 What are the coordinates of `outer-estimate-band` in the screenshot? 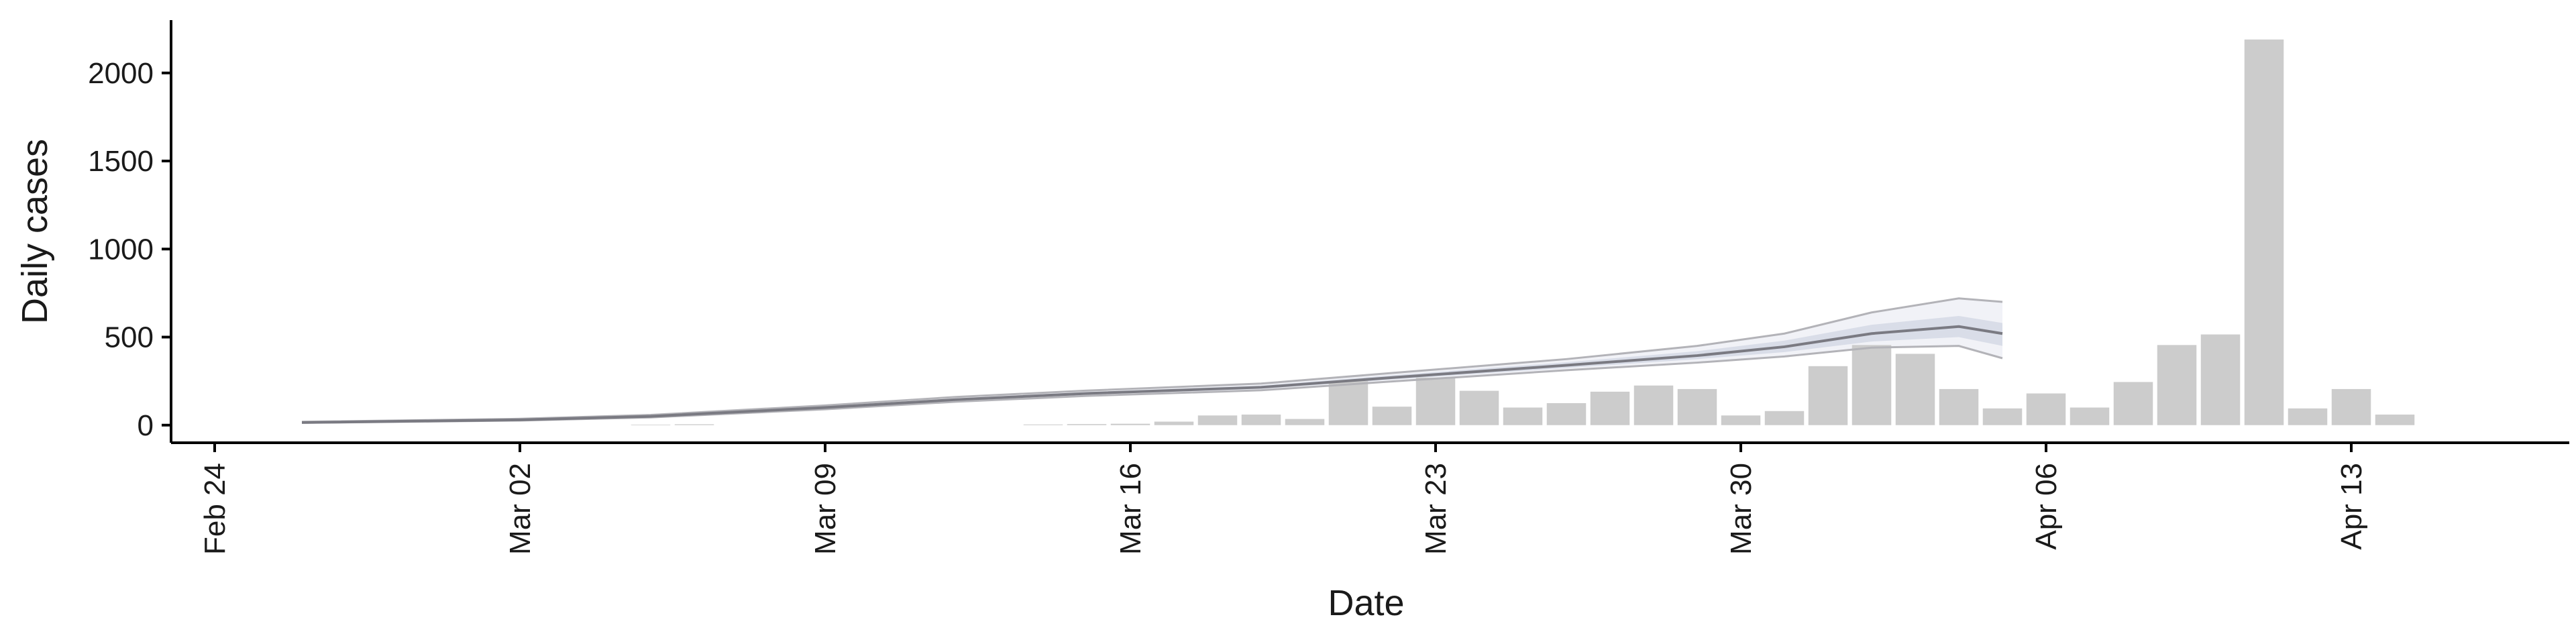 It's located at (1152, 360).